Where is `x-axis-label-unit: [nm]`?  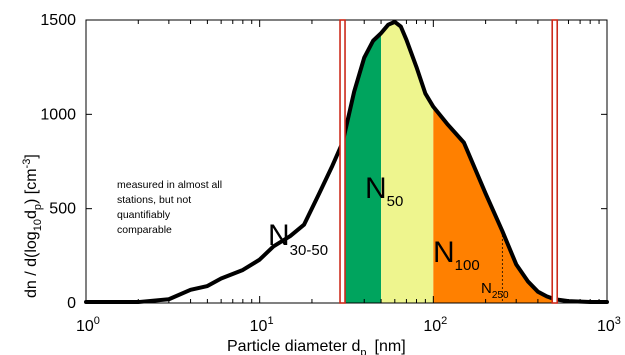
x-axis-label-unit: [nm] is located at coordinates (390, 346).